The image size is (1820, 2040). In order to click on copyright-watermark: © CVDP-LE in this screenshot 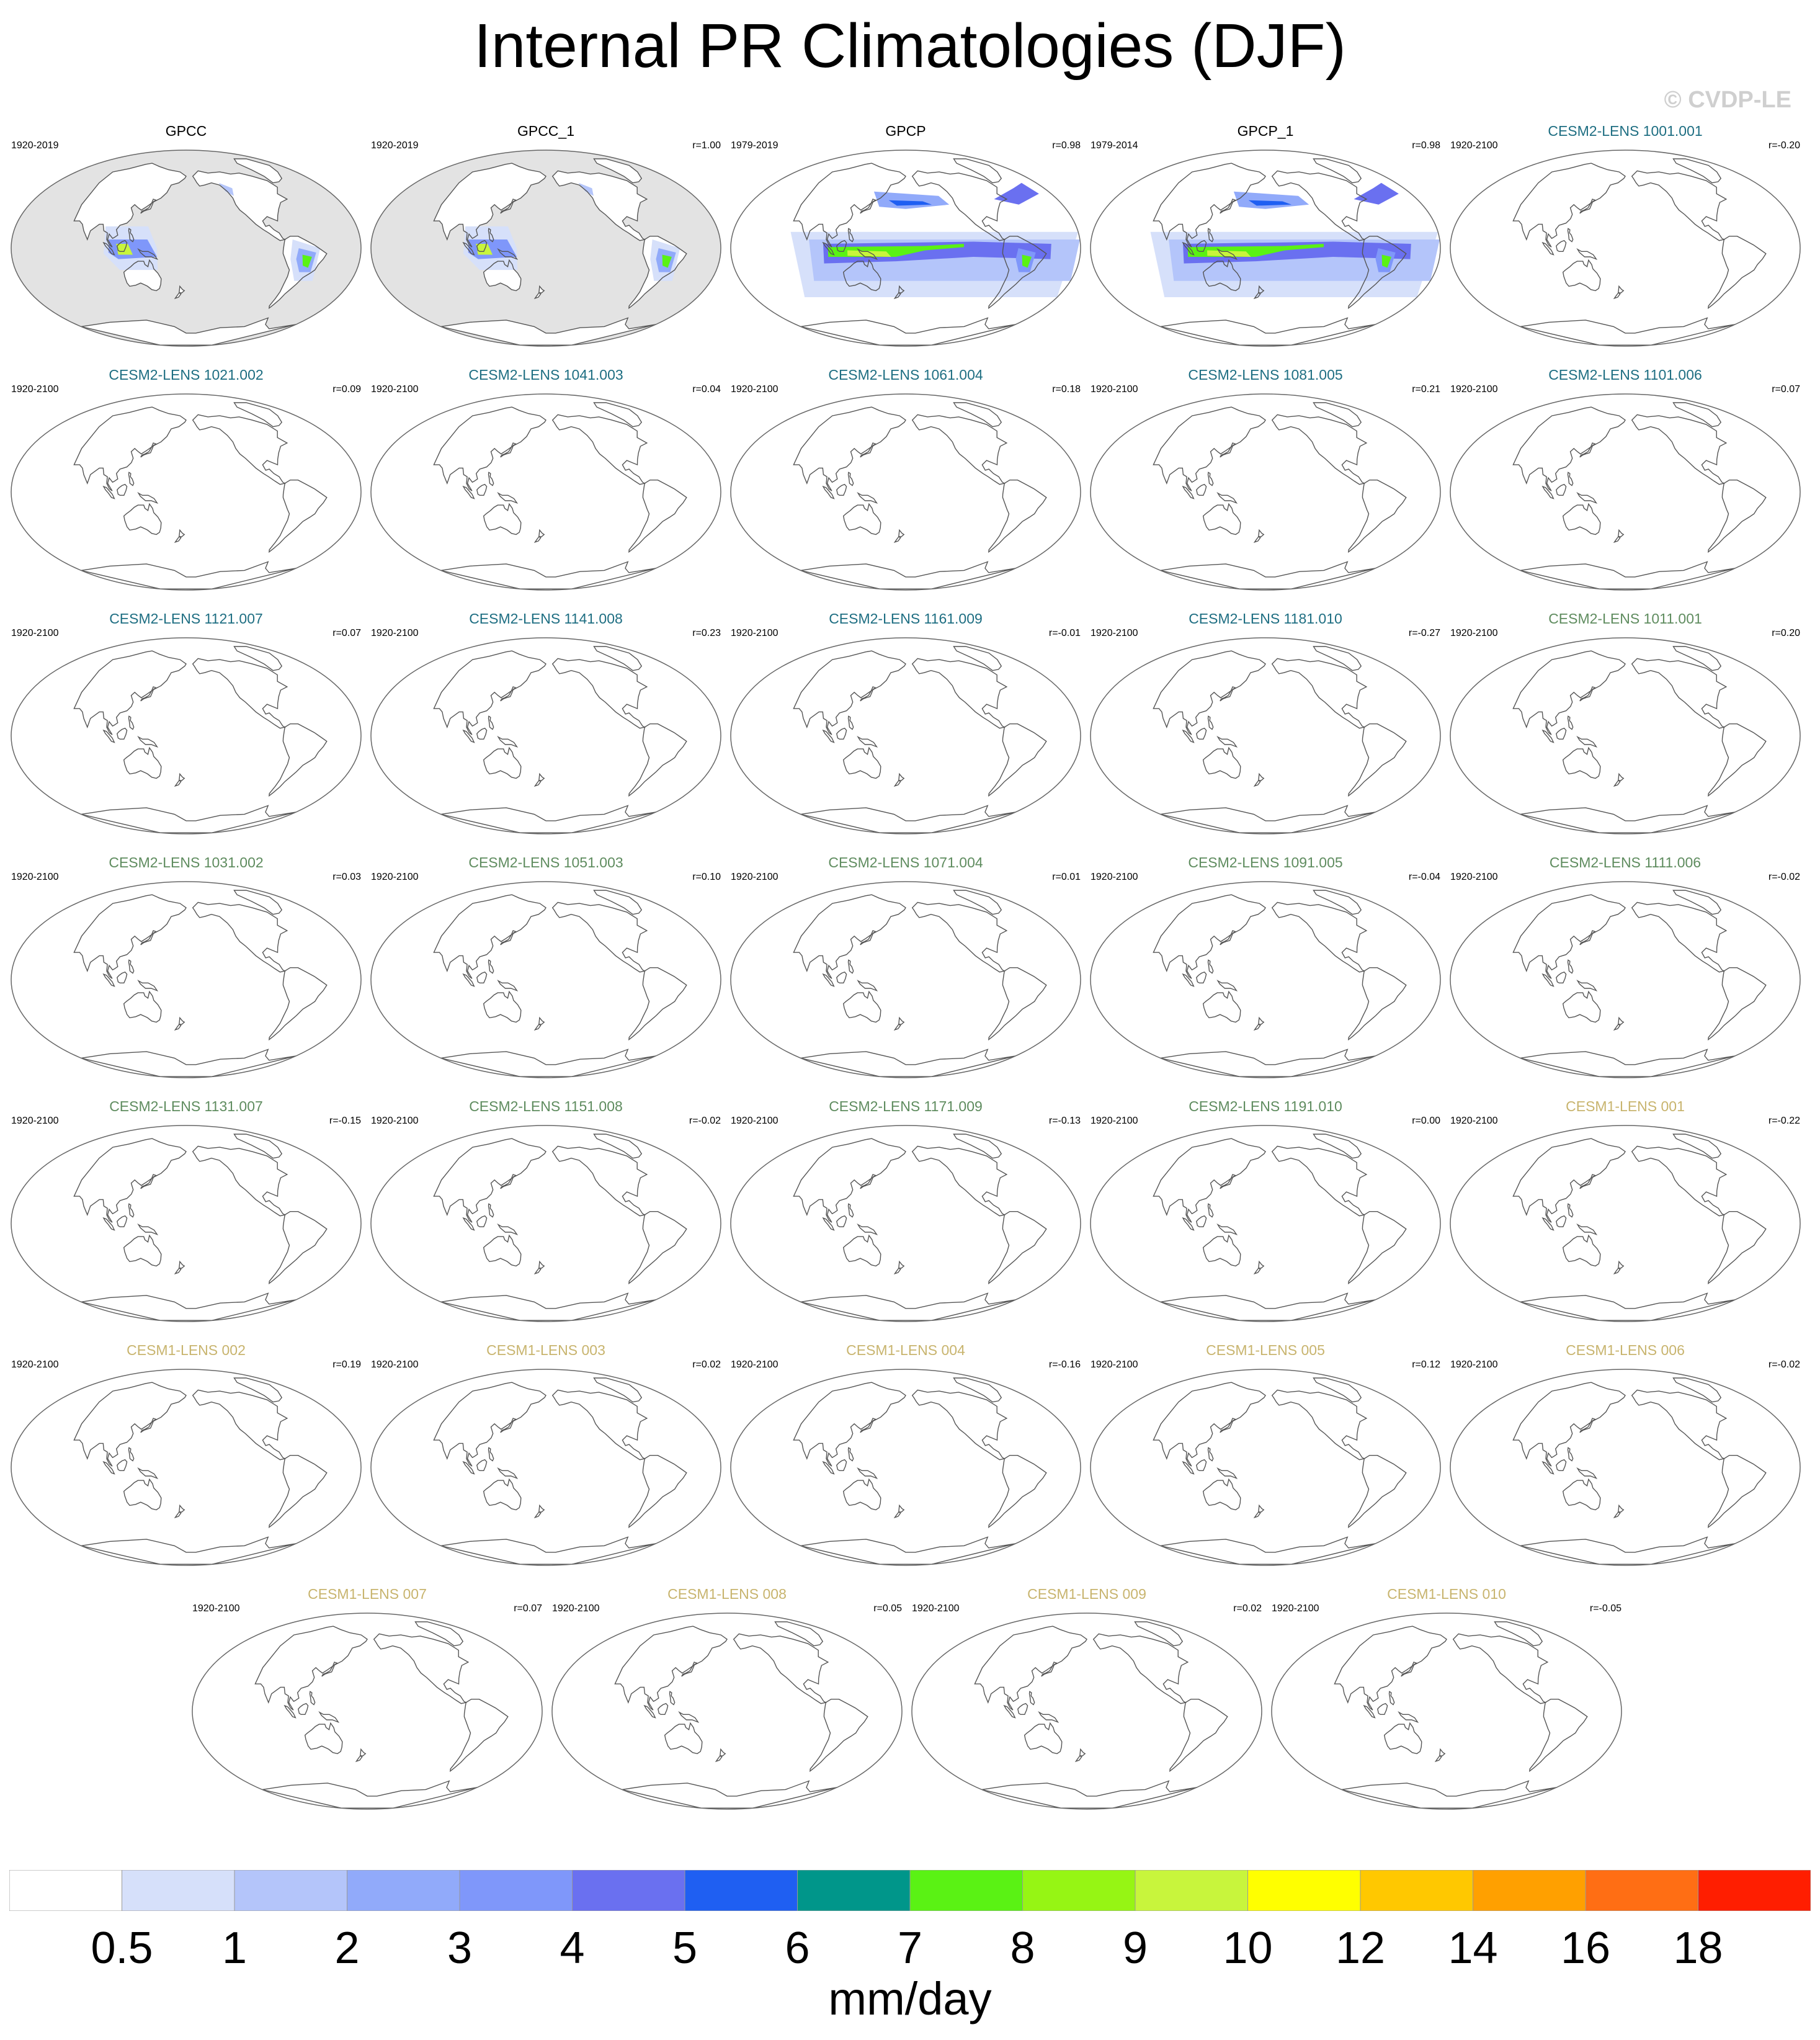, I will do `click(1727, 100)`.